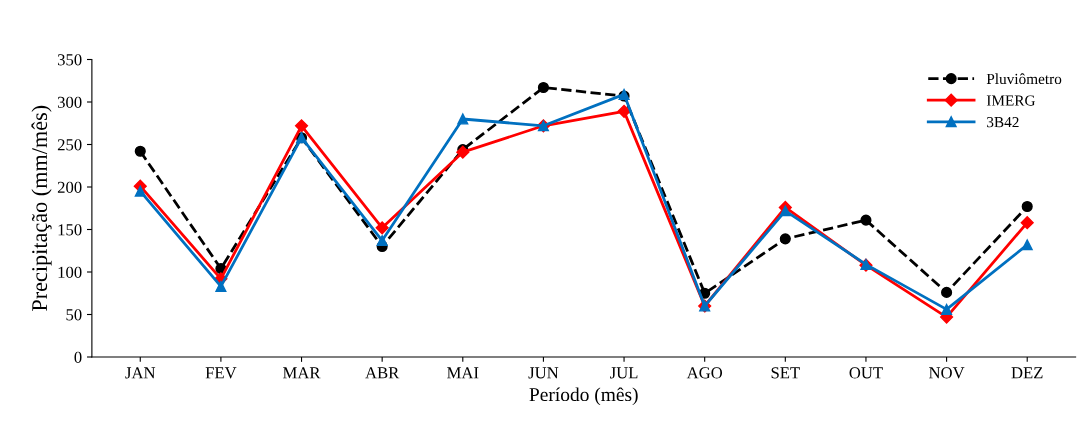 This screenshot has width=1081, height=425. What do you see at coordinates (74, 315) in the screenshot?
I see `y-tick-label: 50` at bounding box center [74, 315].